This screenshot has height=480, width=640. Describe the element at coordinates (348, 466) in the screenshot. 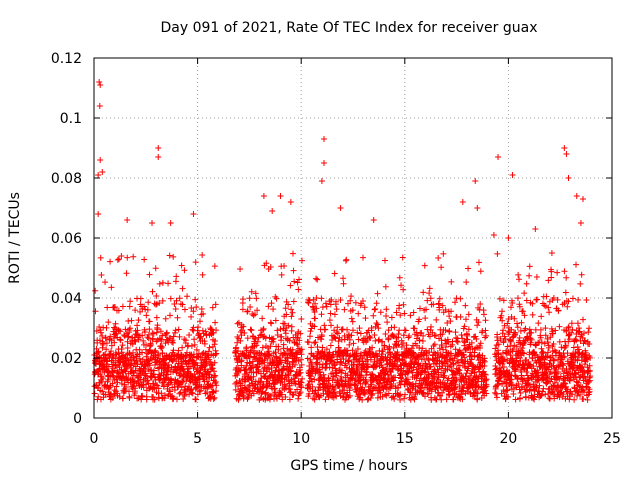

I see `x-axis-label: GPS time / hours` at that location.